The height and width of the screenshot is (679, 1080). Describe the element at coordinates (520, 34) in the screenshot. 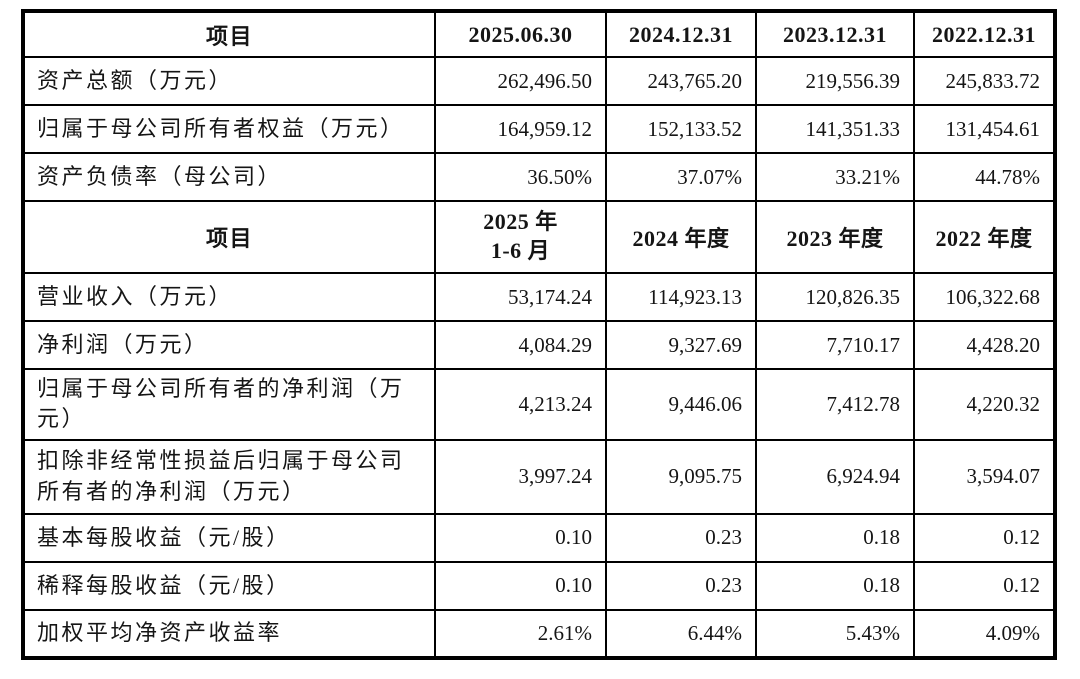

I see `column-header-date-2025: 2025.06.30` at that location.